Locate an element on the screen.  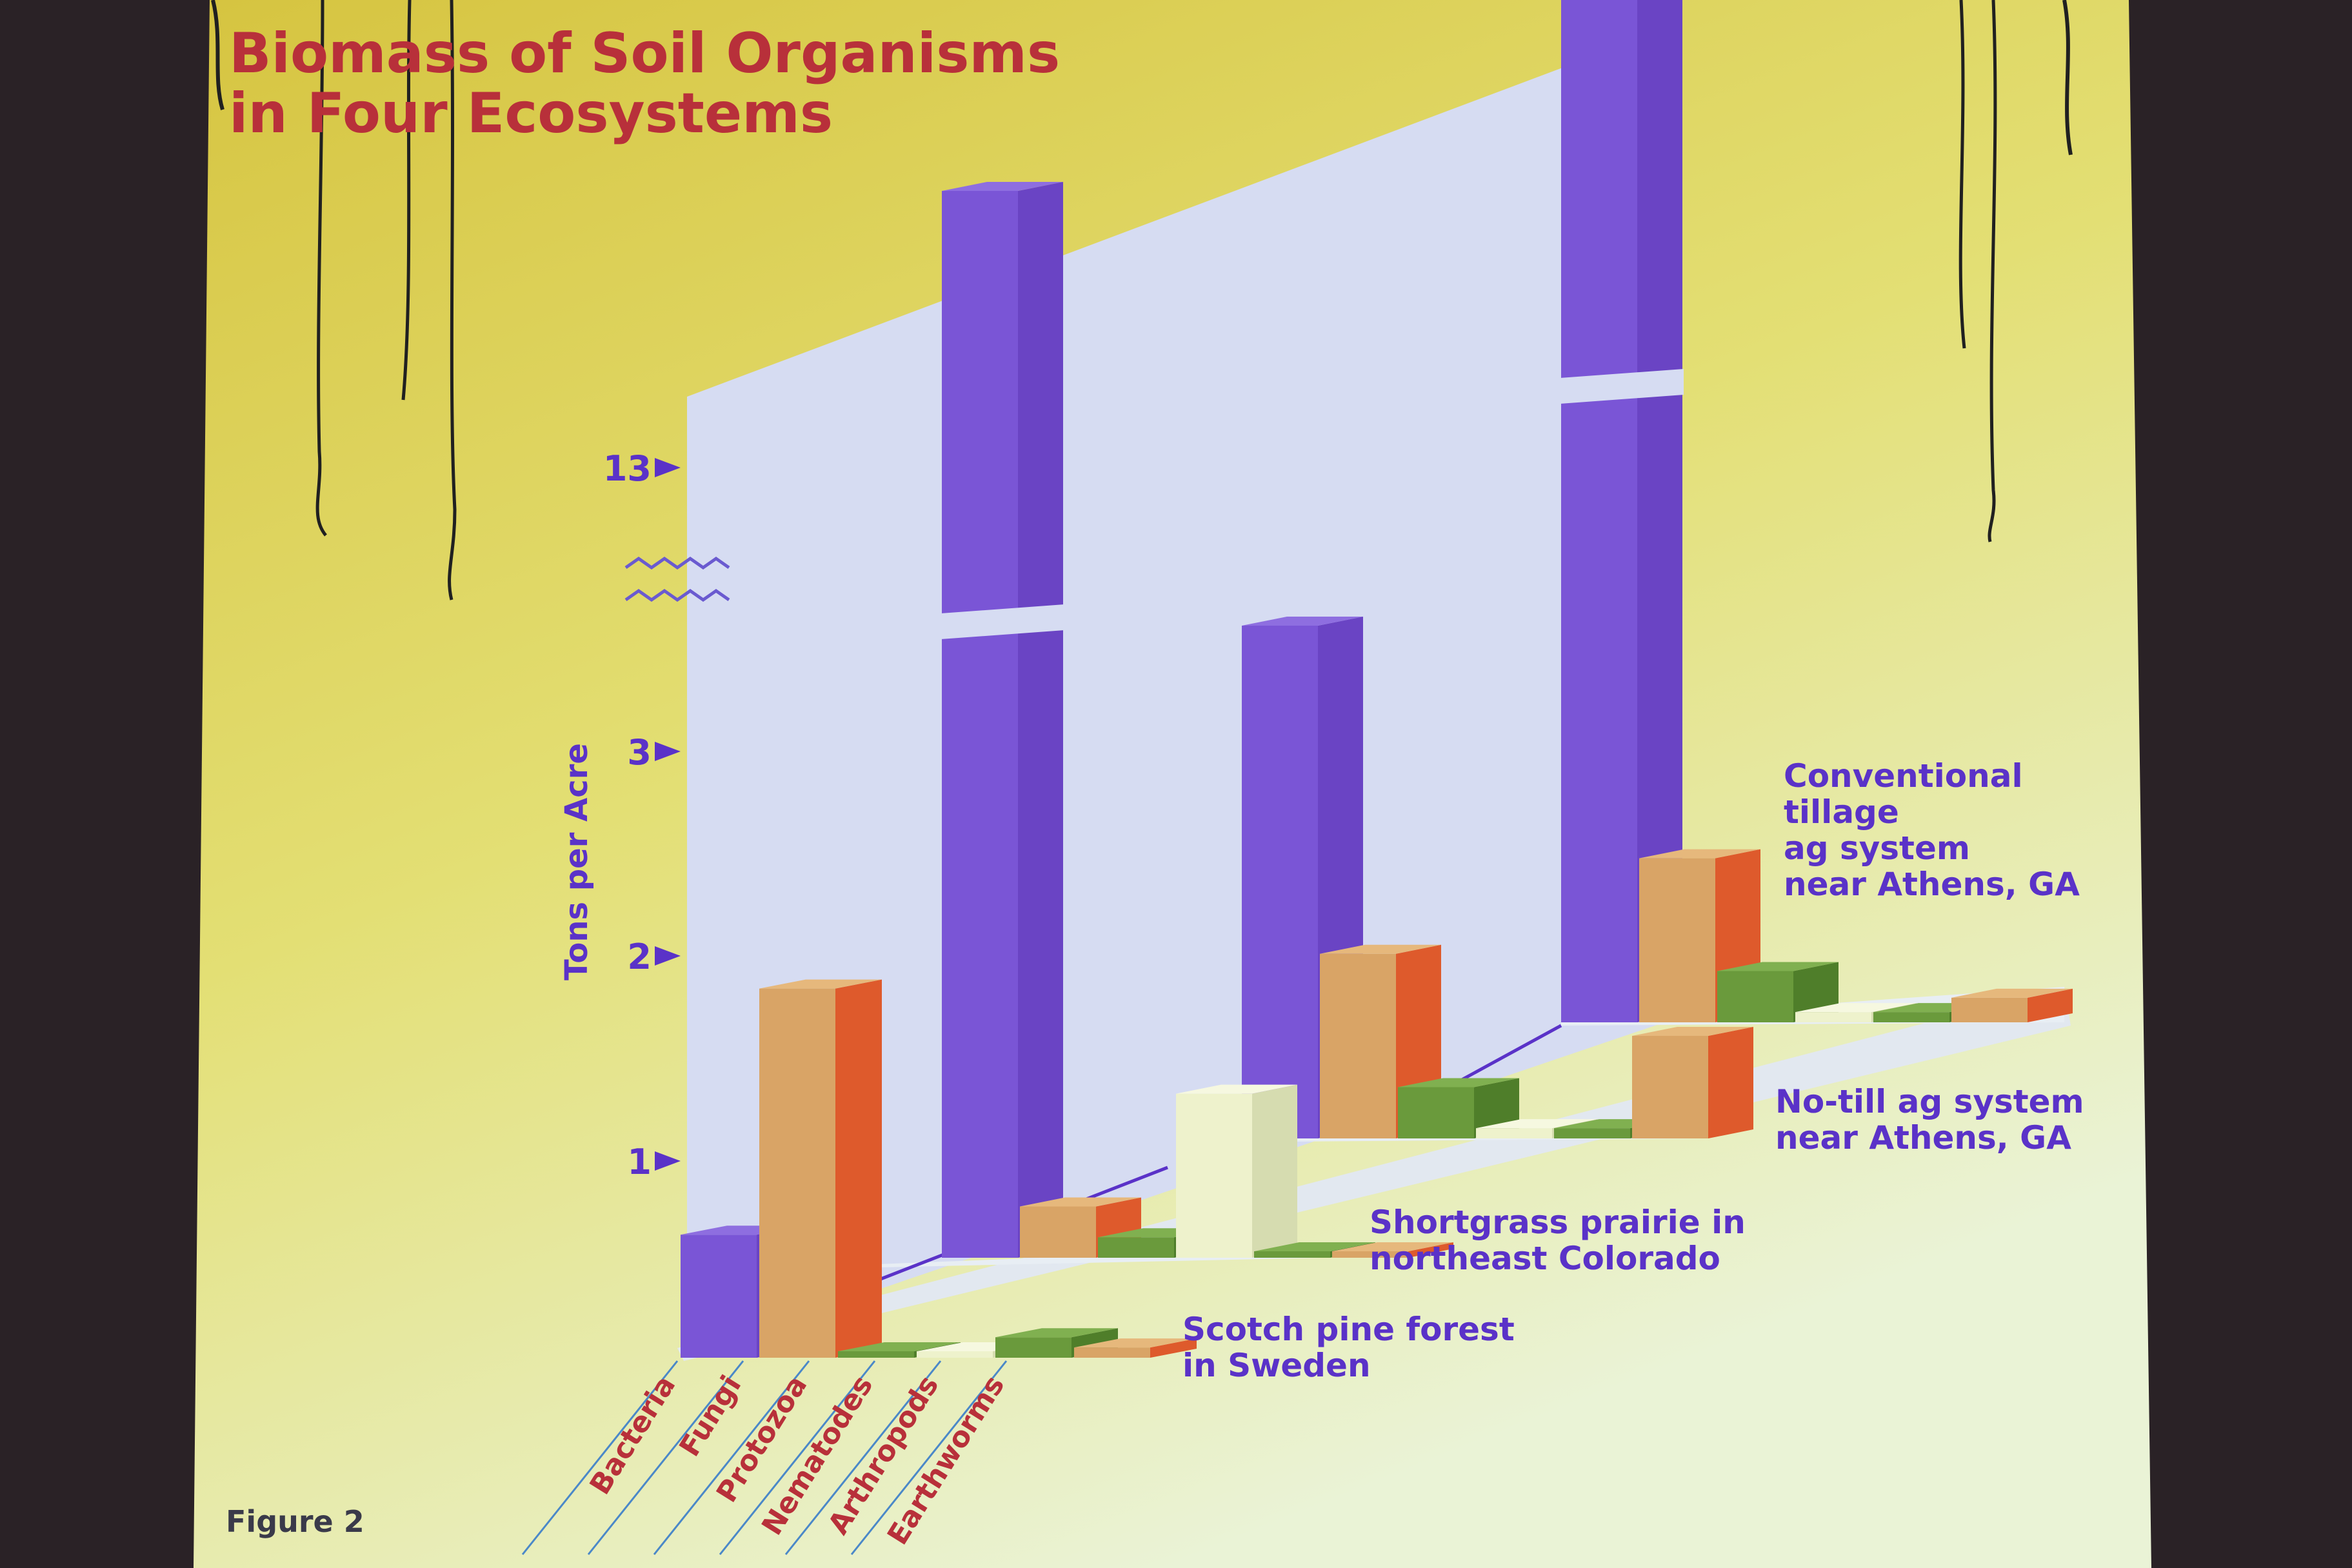
y-tick-label-3: 3 is located at coordinates (639, 753).